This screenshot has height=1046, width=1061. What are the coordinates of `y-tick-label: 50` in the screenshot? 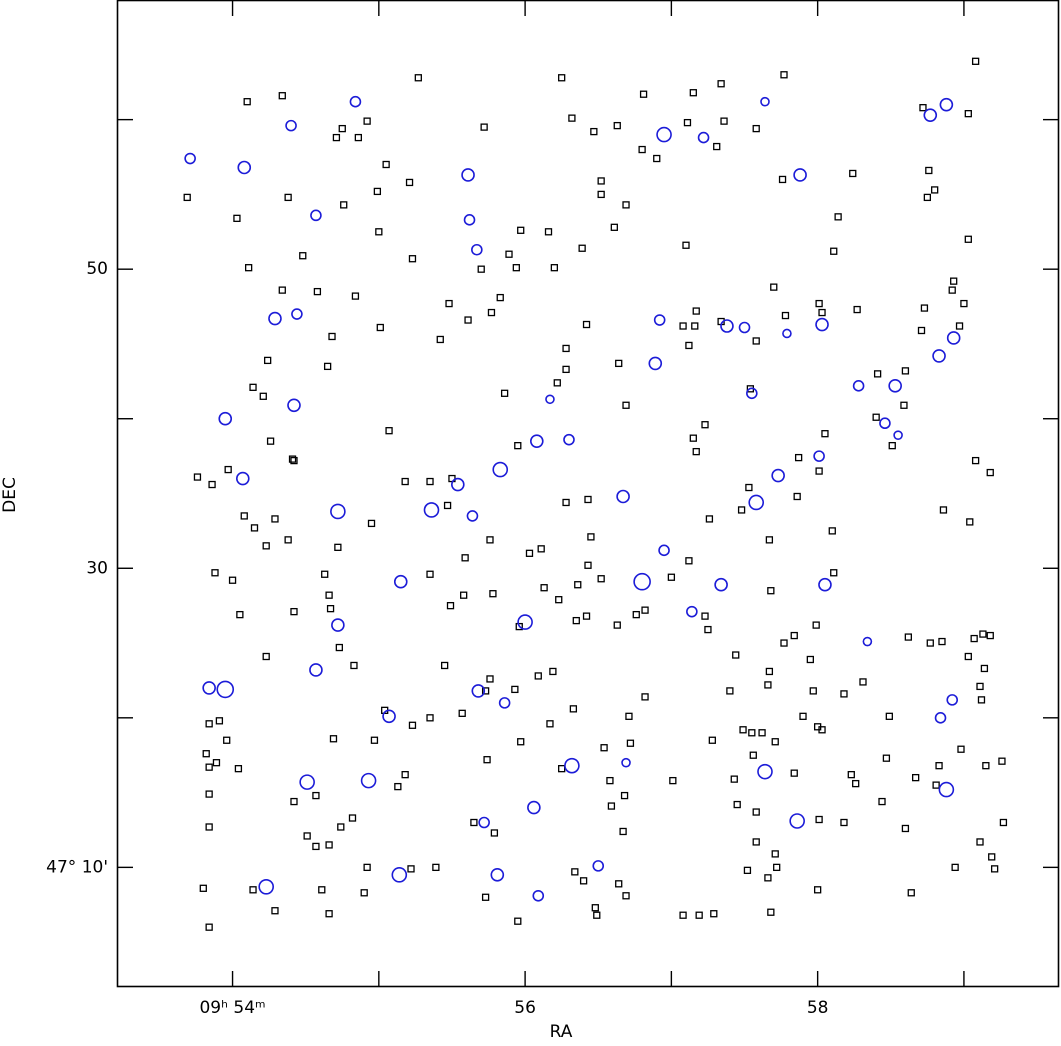 It's located at (97, 269).